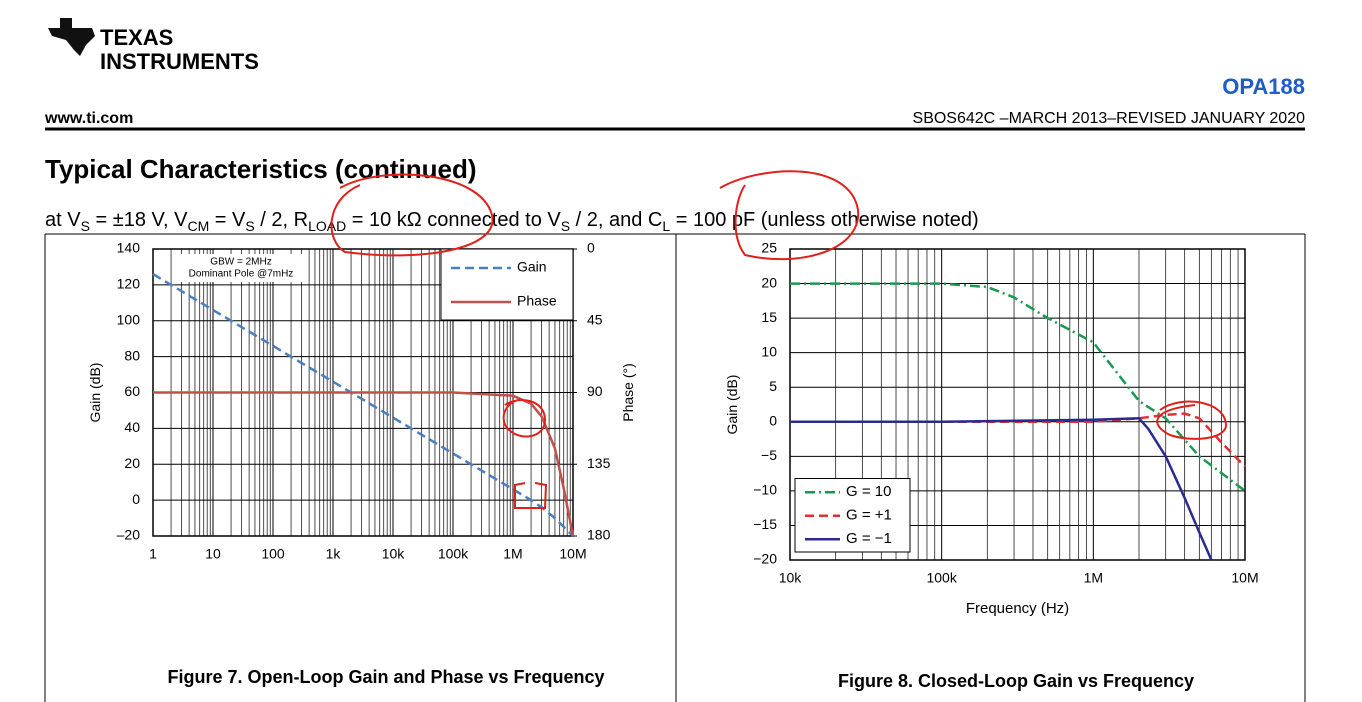  What do you see at coordinates (88, 118) in the screenshot?
I see `website: www.ti.com` at bounding box center [88, 118].